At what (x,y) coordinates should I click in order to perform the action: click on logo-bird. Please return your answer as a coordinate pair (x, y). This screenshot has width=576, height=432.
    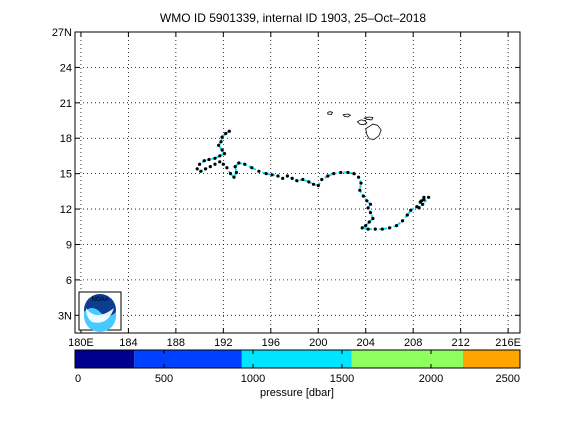
    Looking at the image, I should click on (100, 315).